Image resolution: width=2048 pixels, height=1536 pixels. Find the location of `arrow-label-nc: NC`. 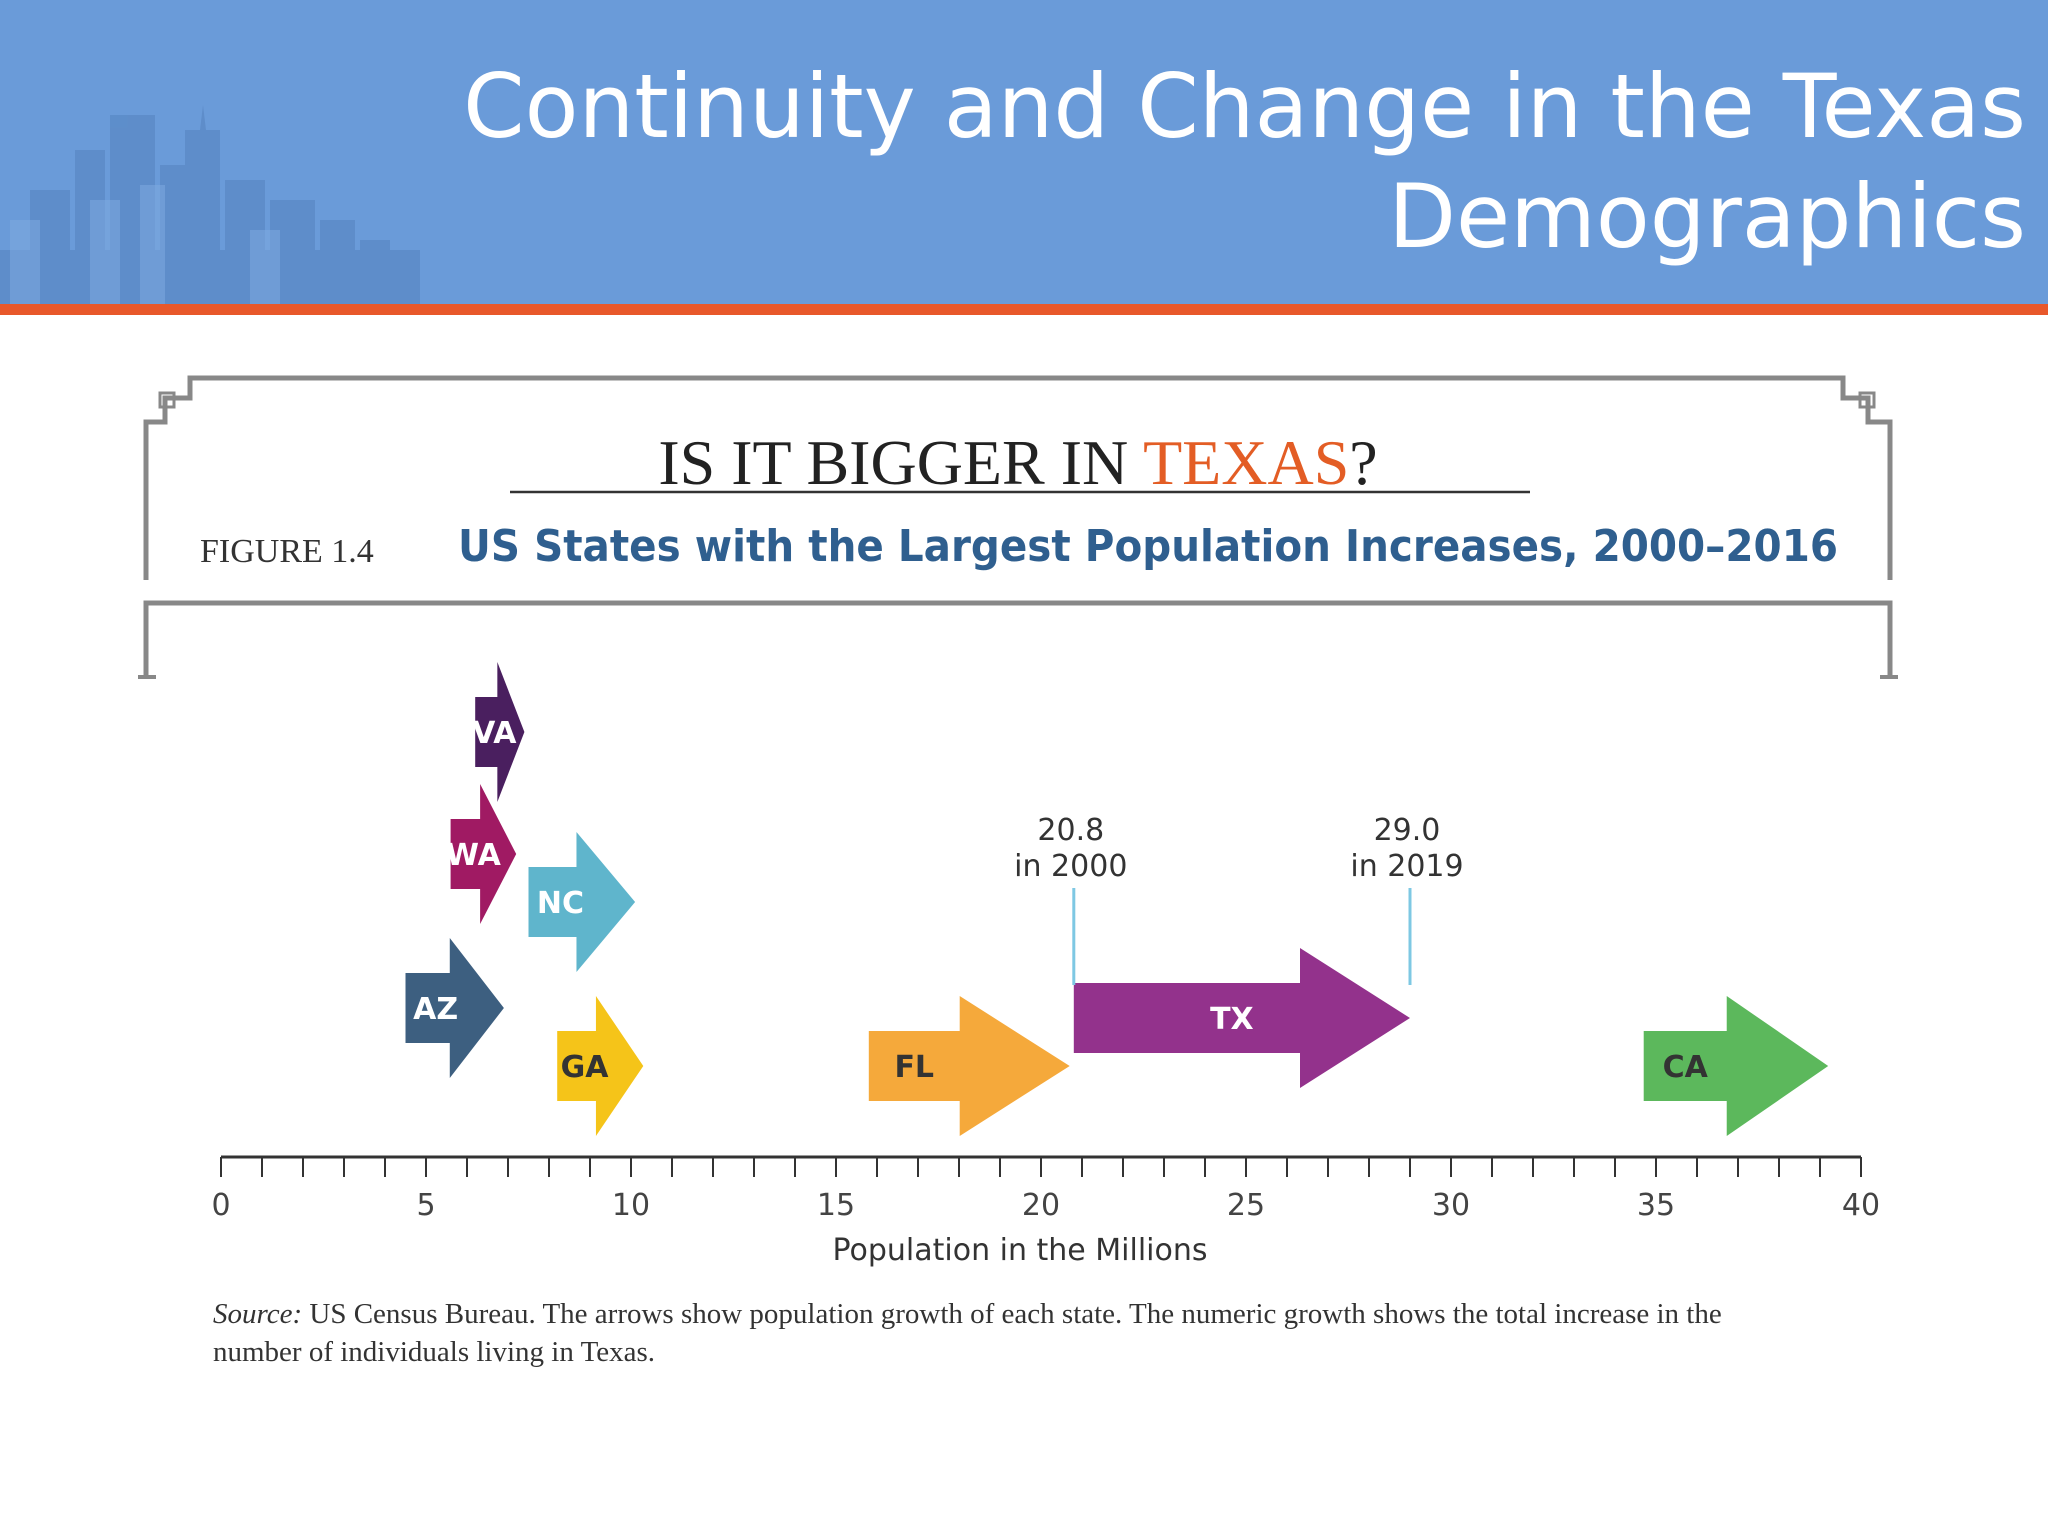

arrow-label-nc: NC is located at coordinates (560, 903).